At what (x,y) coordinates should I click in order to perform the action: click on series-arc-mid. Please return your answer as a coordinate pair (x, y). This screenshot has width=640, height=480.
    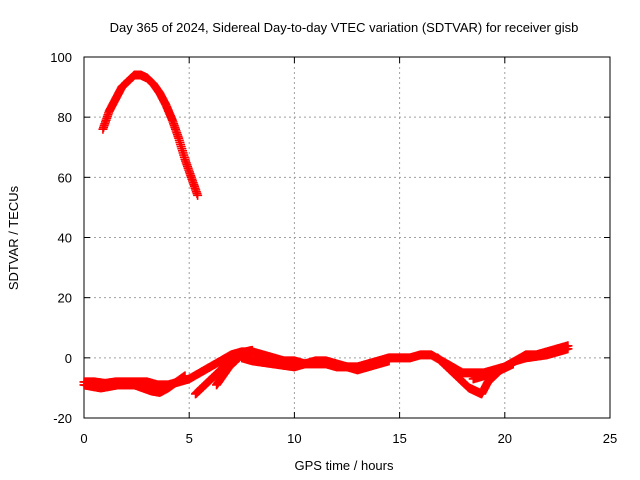
    Looking at the image, I should click on (315, 364).